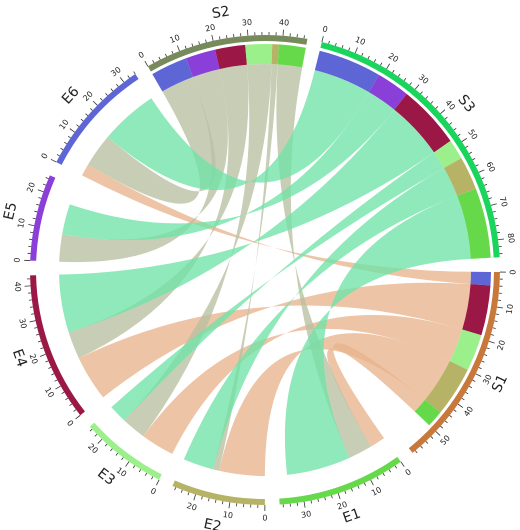  I want to click on tick-label-S2-30: 30, so click(247, 23).